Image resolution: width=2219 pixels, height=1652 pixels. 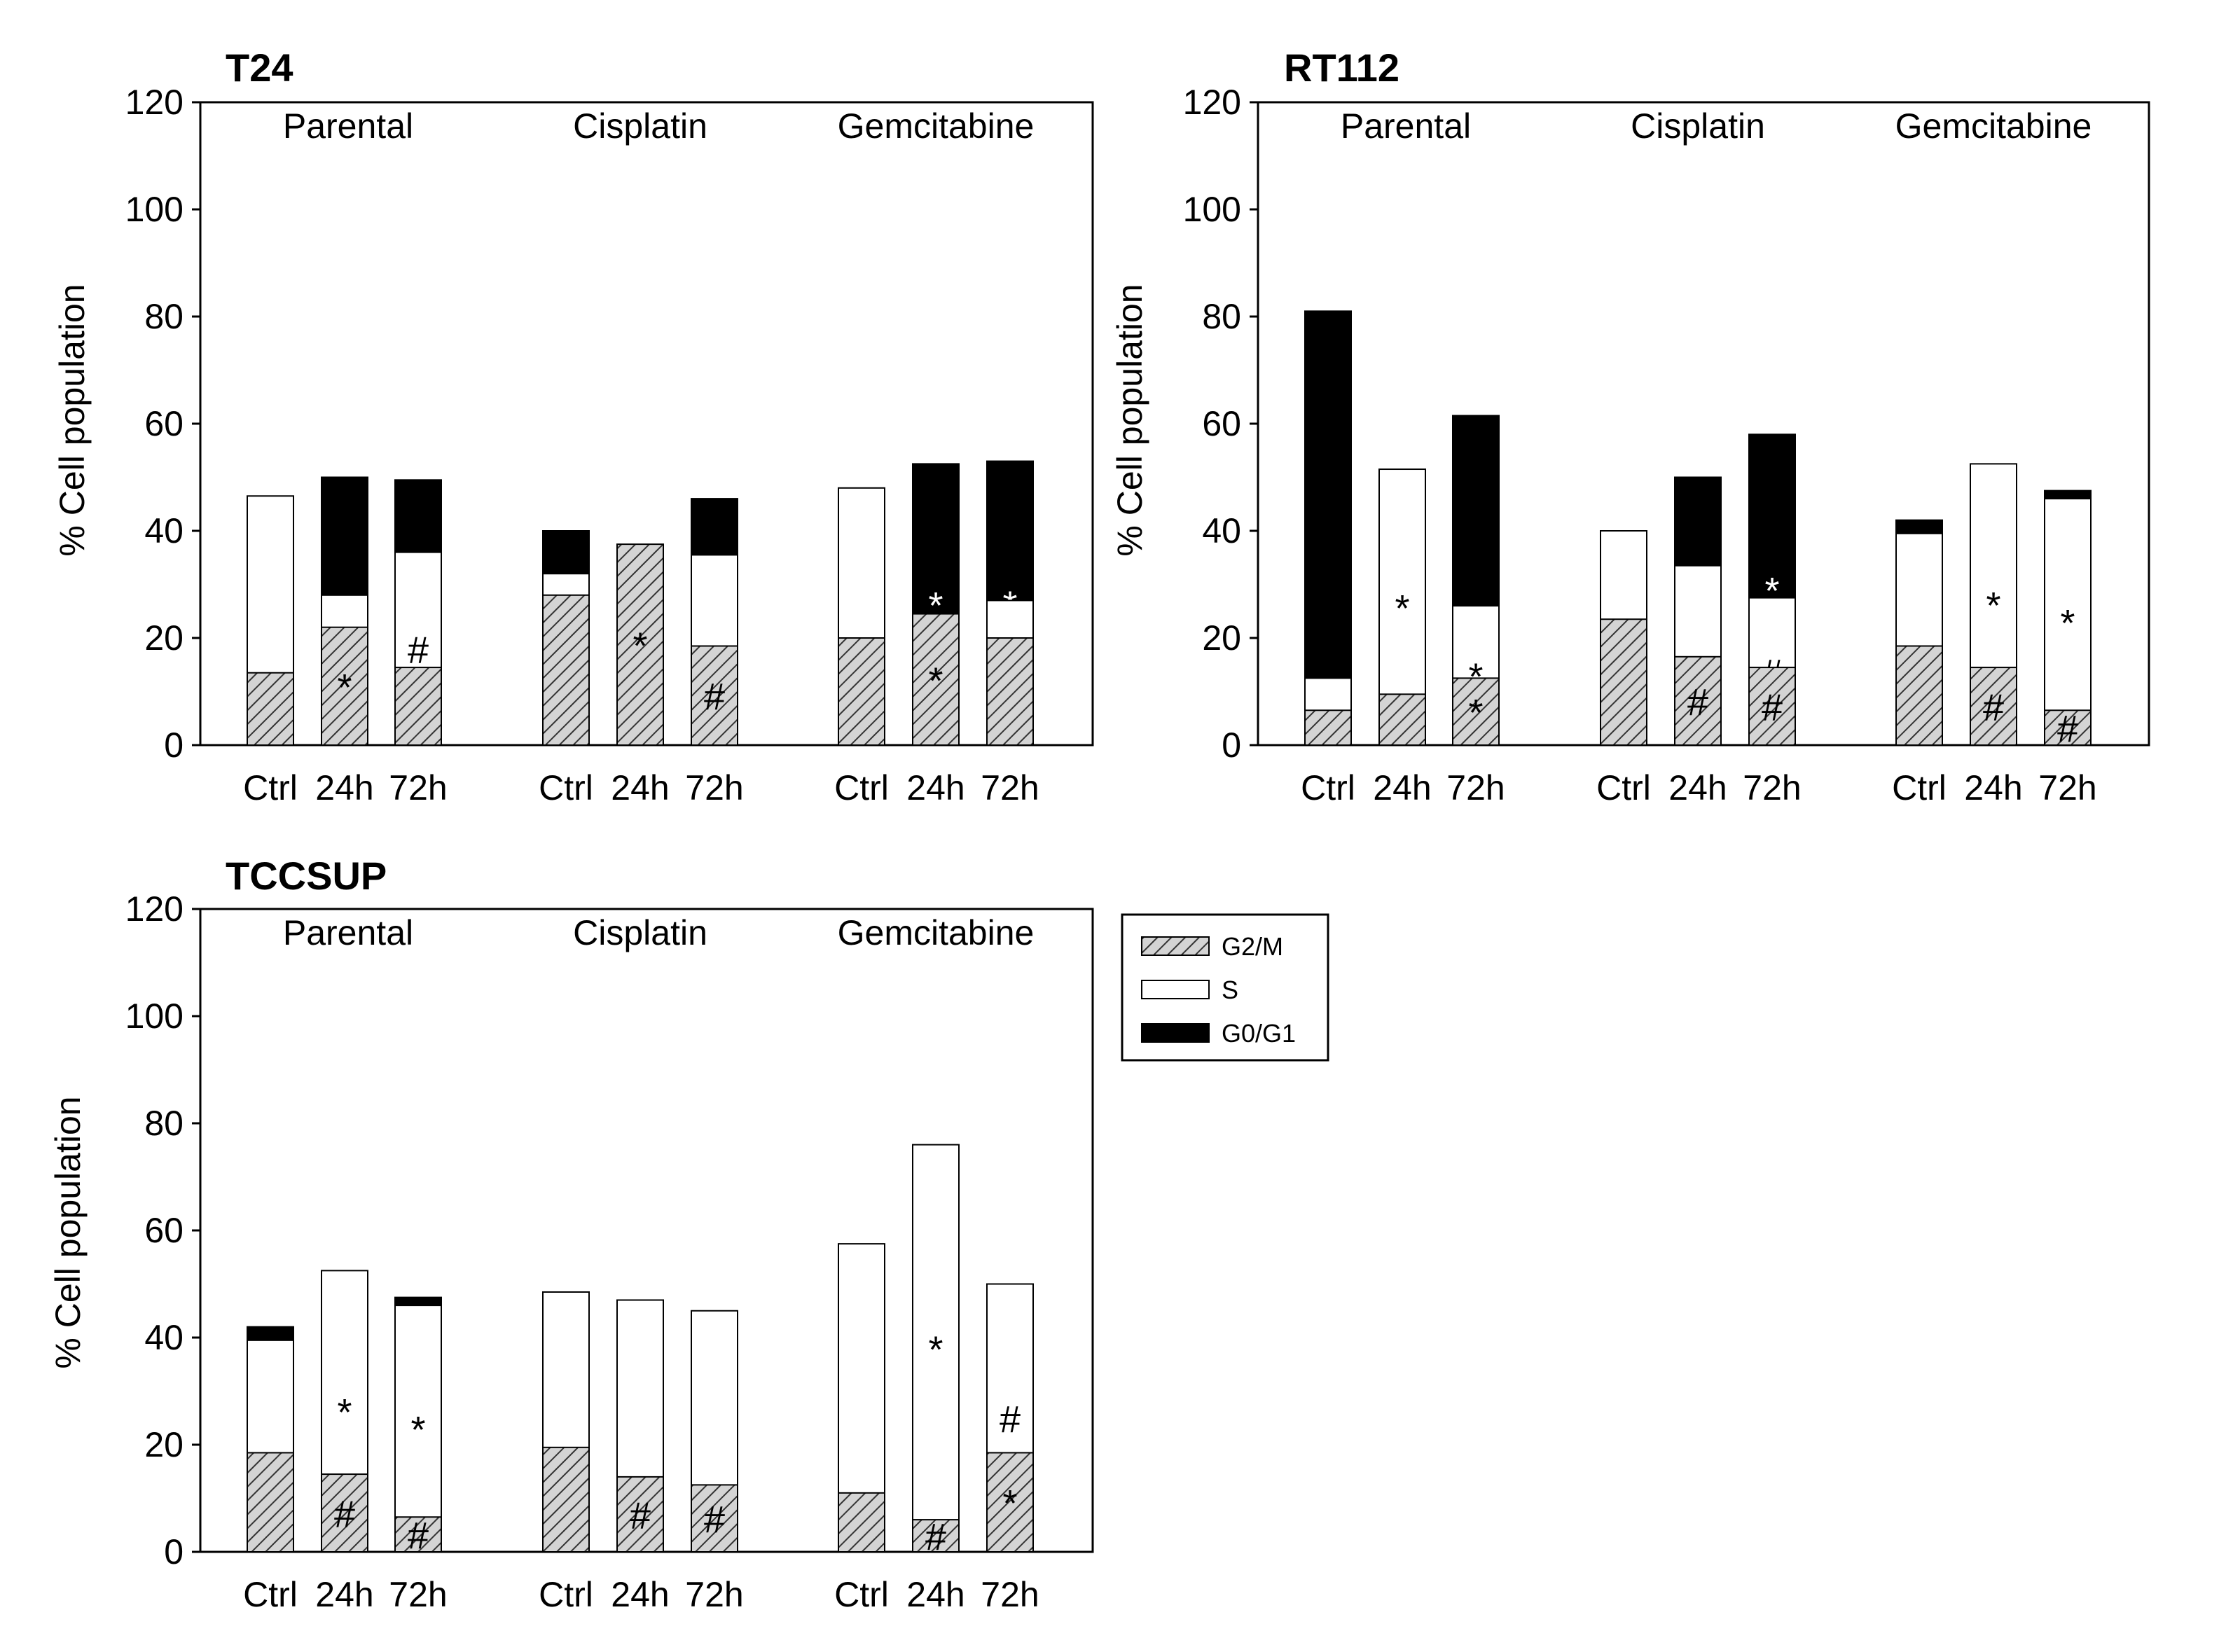 What do you see at coordinates (270, 621) in the screenshot?
I see `bar-parental-ctrl` at bounding box center [270, 621].